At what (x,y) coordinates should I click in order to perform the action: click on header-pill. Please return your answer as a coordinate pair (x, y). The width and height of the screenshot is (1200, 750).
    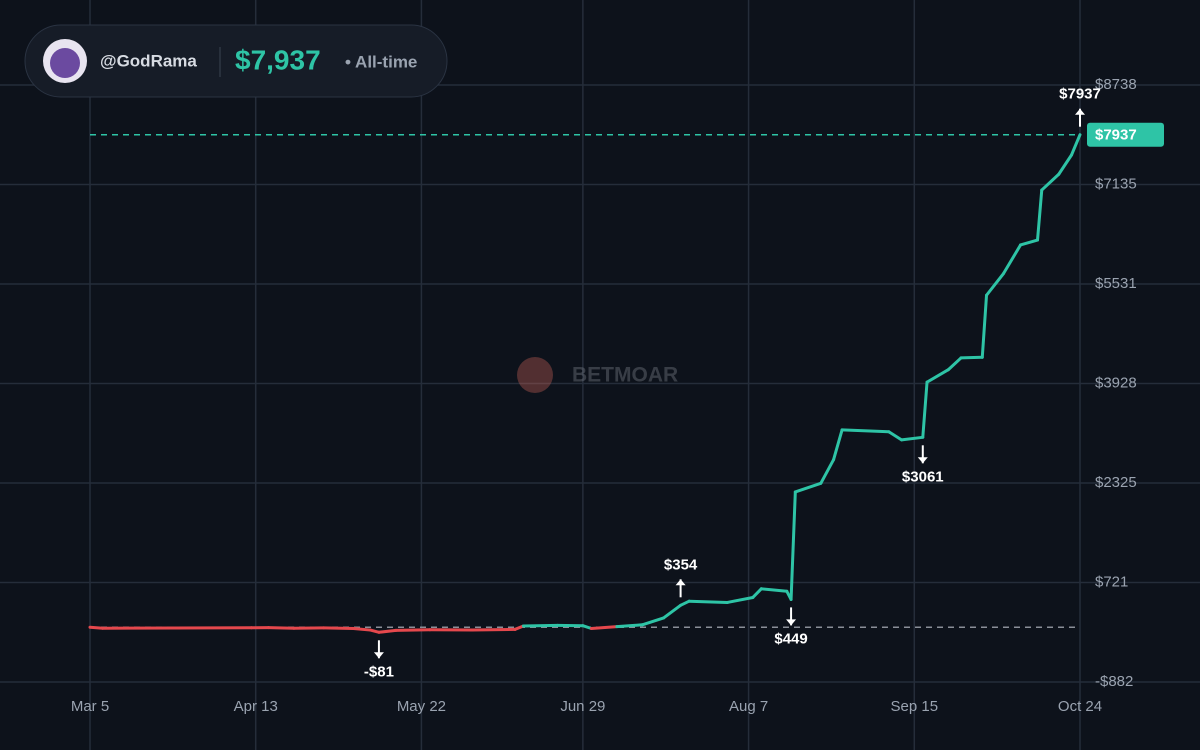
    Looking at the image, I should click on (236, 61).